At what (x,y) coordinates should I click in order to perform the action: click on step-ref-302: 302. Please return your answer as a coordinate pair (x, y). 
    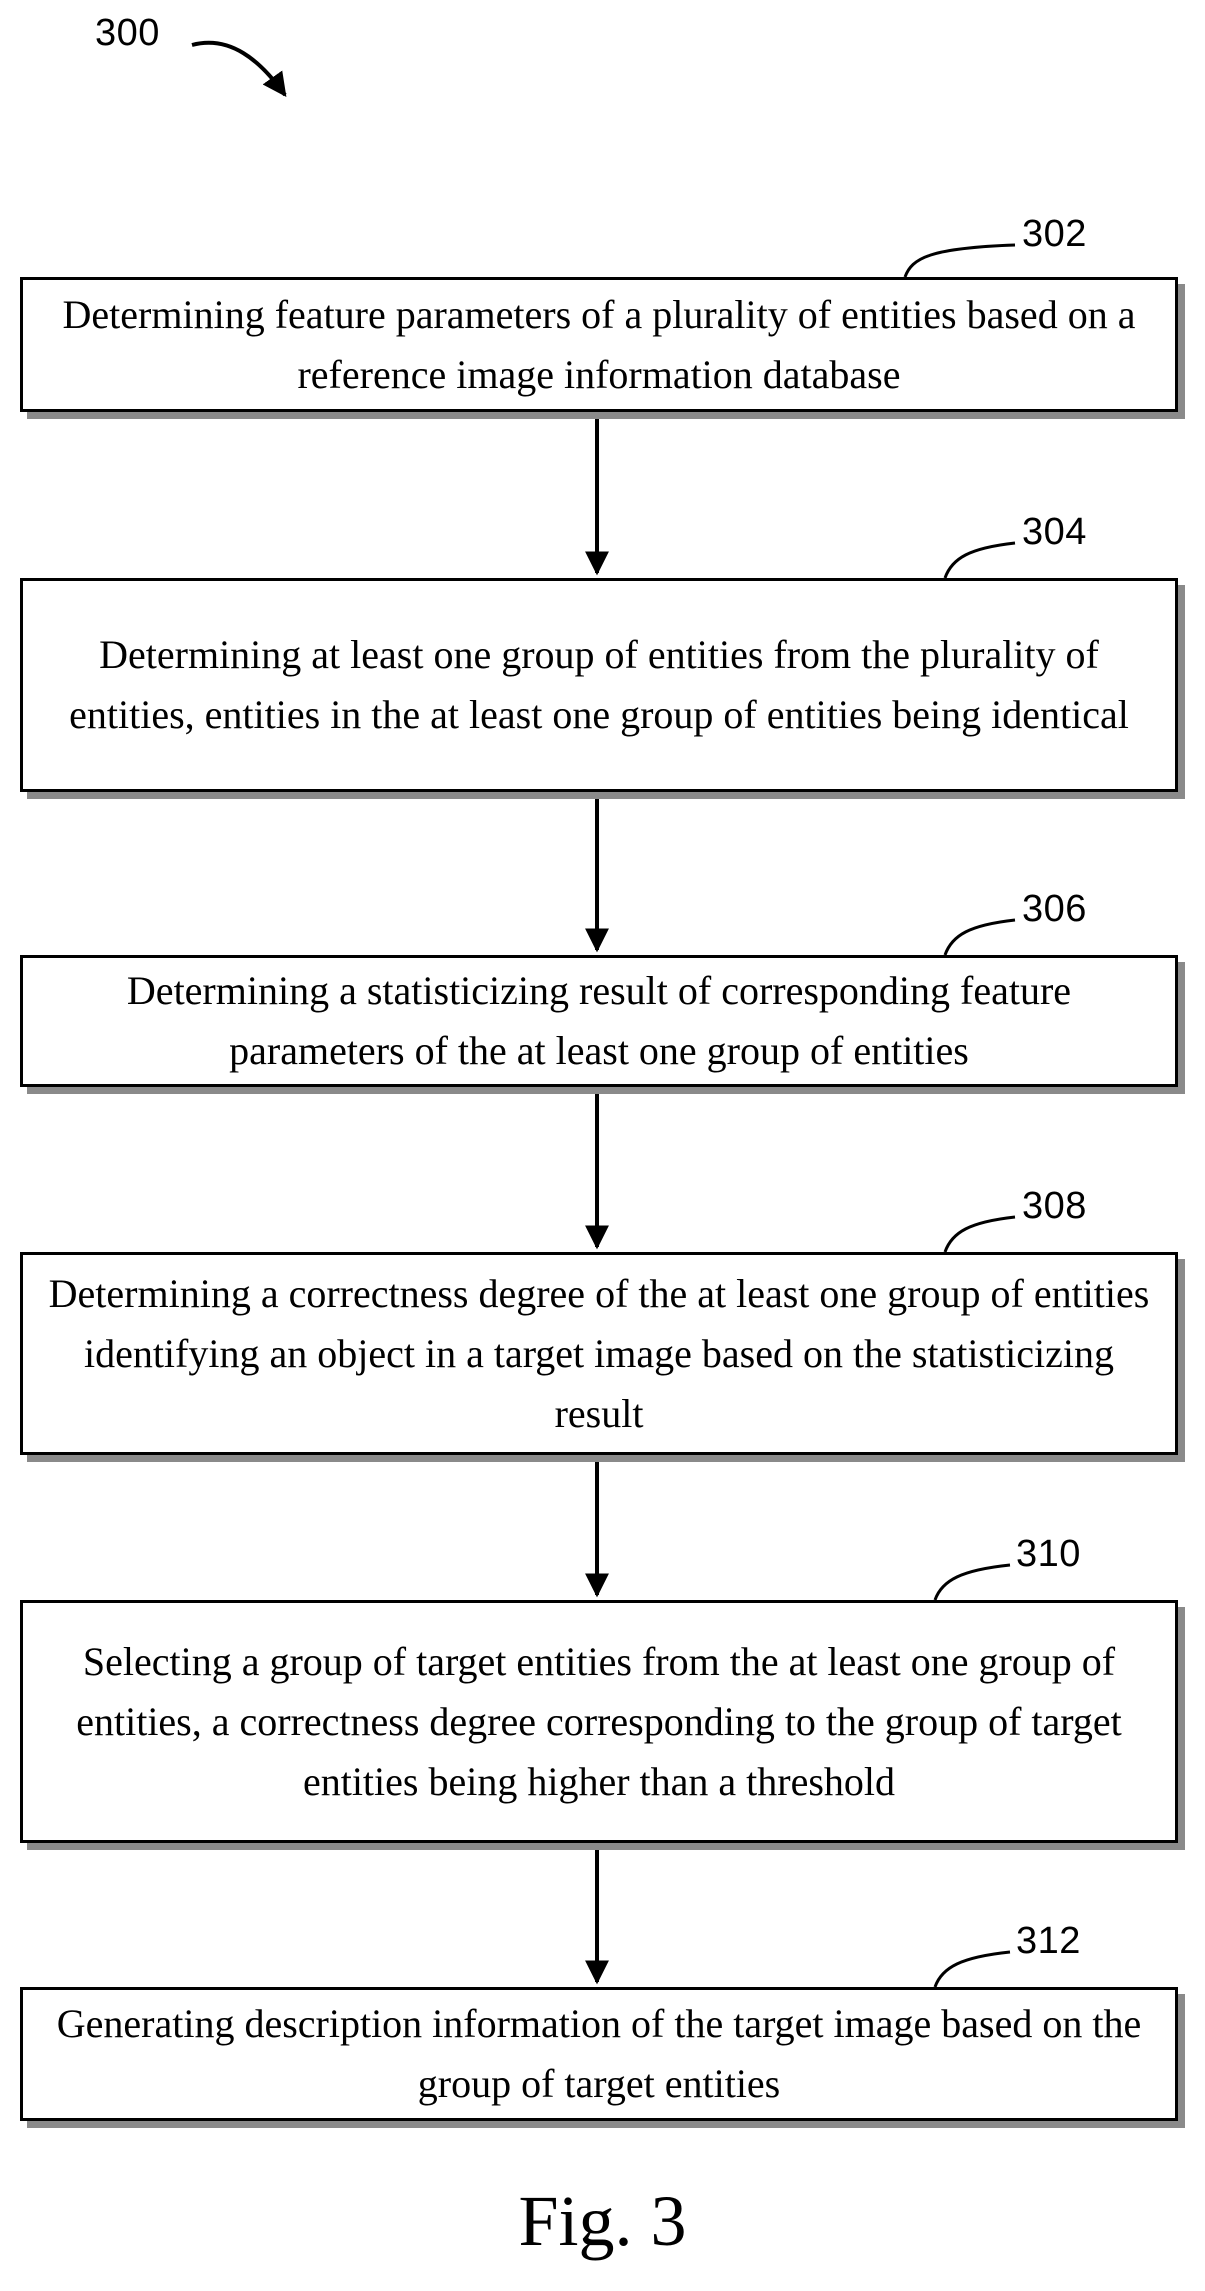
    Looking at the image, I should click on (1054, 234).